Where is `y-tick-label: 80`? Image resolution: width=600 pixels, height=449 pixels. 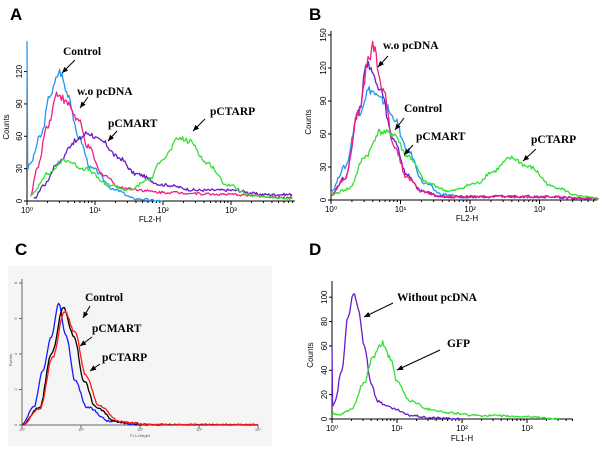
y-tick-label: 80 is located at coordinates (324, 321).